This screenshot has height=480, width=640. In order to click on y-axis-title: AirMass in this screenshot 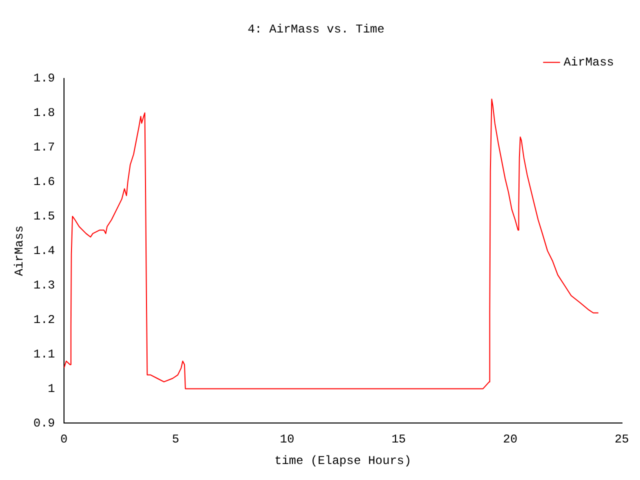, I will do `click(19, 251)`.